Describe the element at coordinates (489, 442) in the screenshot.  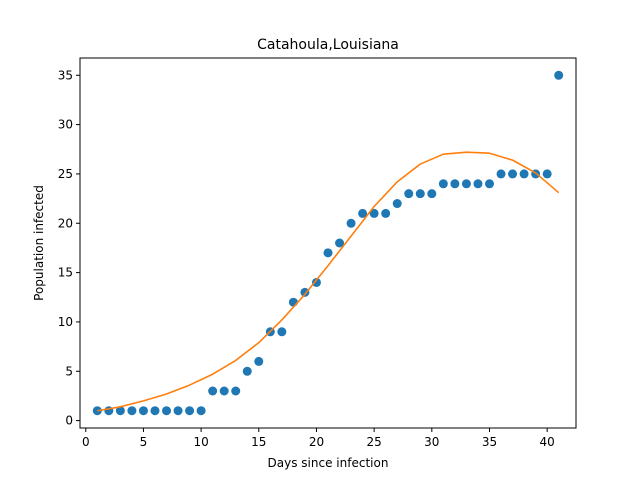
I see `x-tick-label: 35` at that location.